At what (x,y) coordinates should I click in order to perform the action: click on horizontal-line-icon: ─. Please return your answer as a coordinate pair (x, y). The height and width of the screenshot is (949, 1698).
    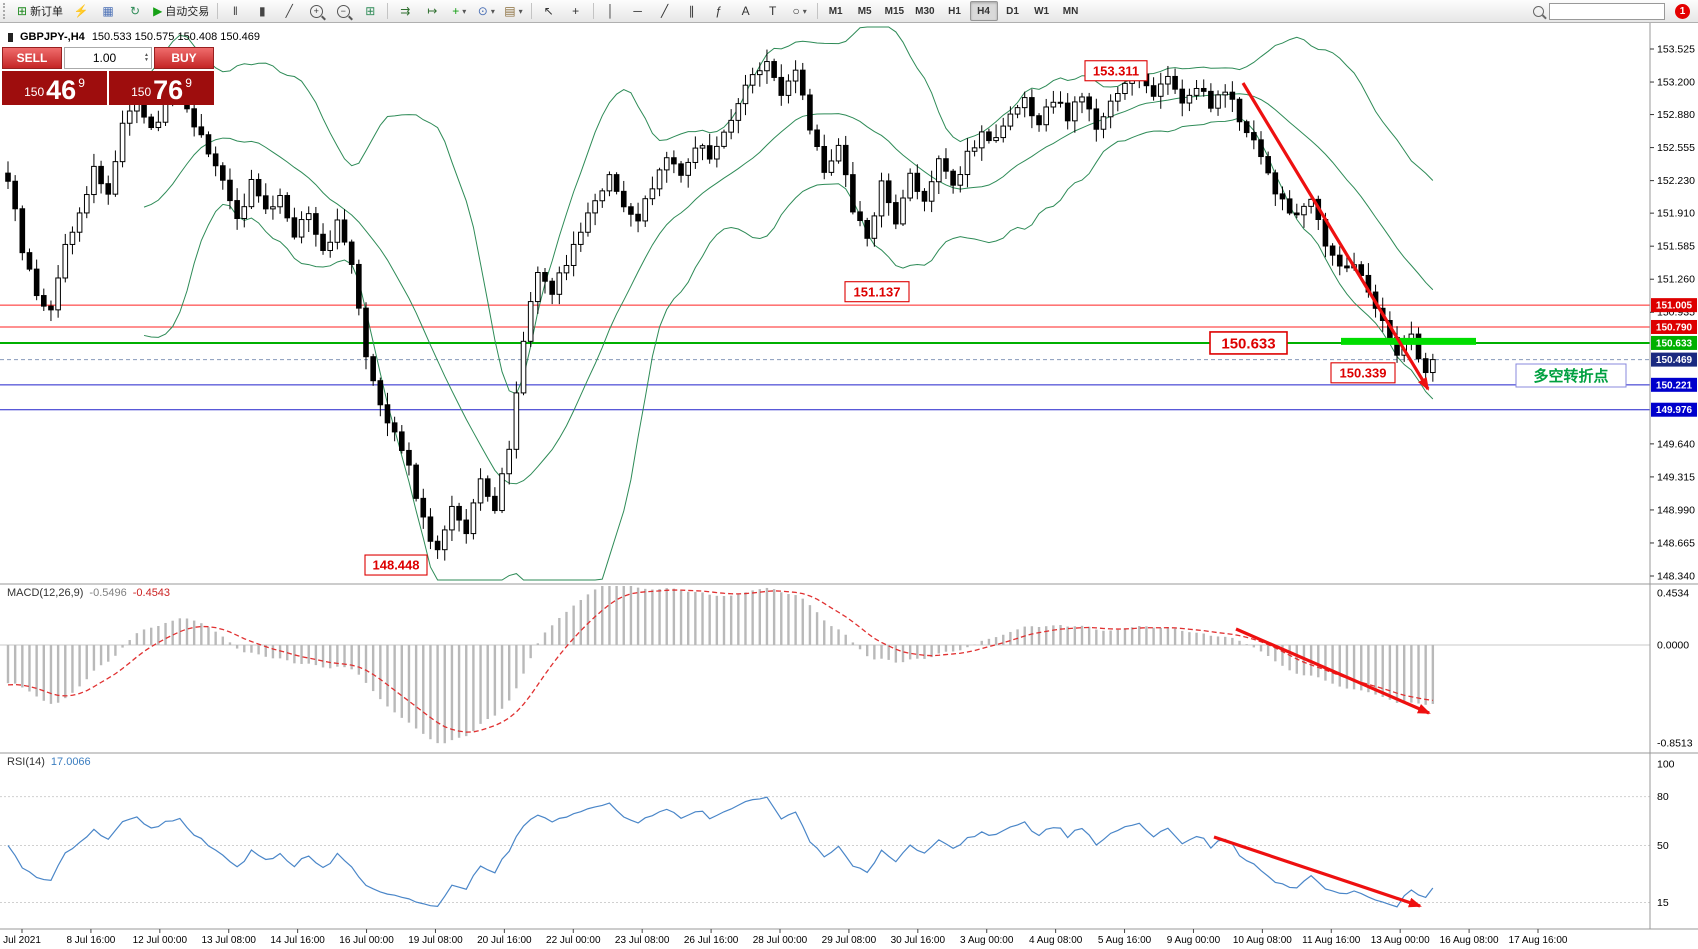
    Looking at the image, I should click on (638, 11).